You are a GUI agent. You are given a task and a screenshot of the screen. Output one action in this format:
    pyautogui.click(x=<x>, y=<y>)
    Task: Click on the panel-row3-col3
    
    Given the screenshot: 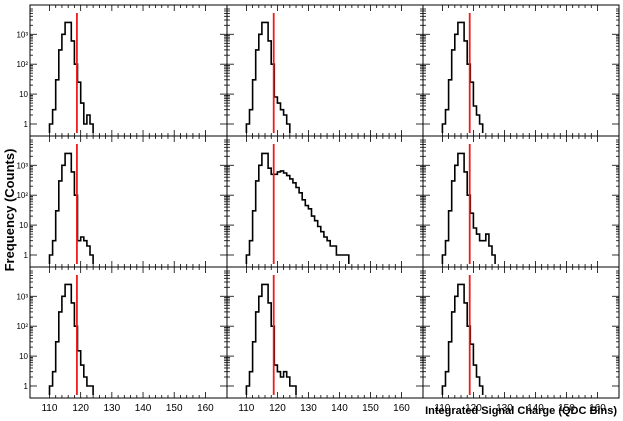 What is the action you would take?
    pyautogui.click(x=521, y=332)
    